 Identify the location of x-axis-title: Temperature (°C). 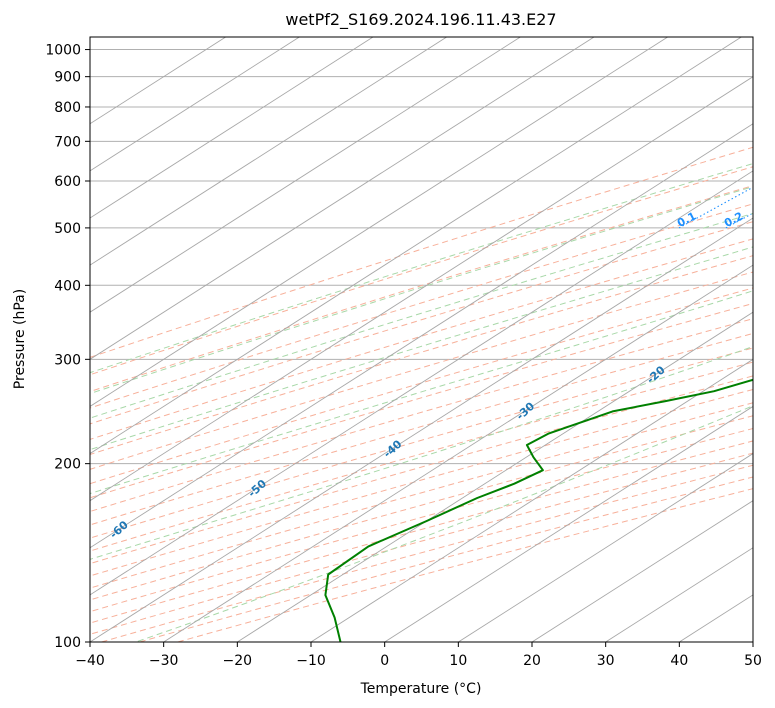
(421, 689).